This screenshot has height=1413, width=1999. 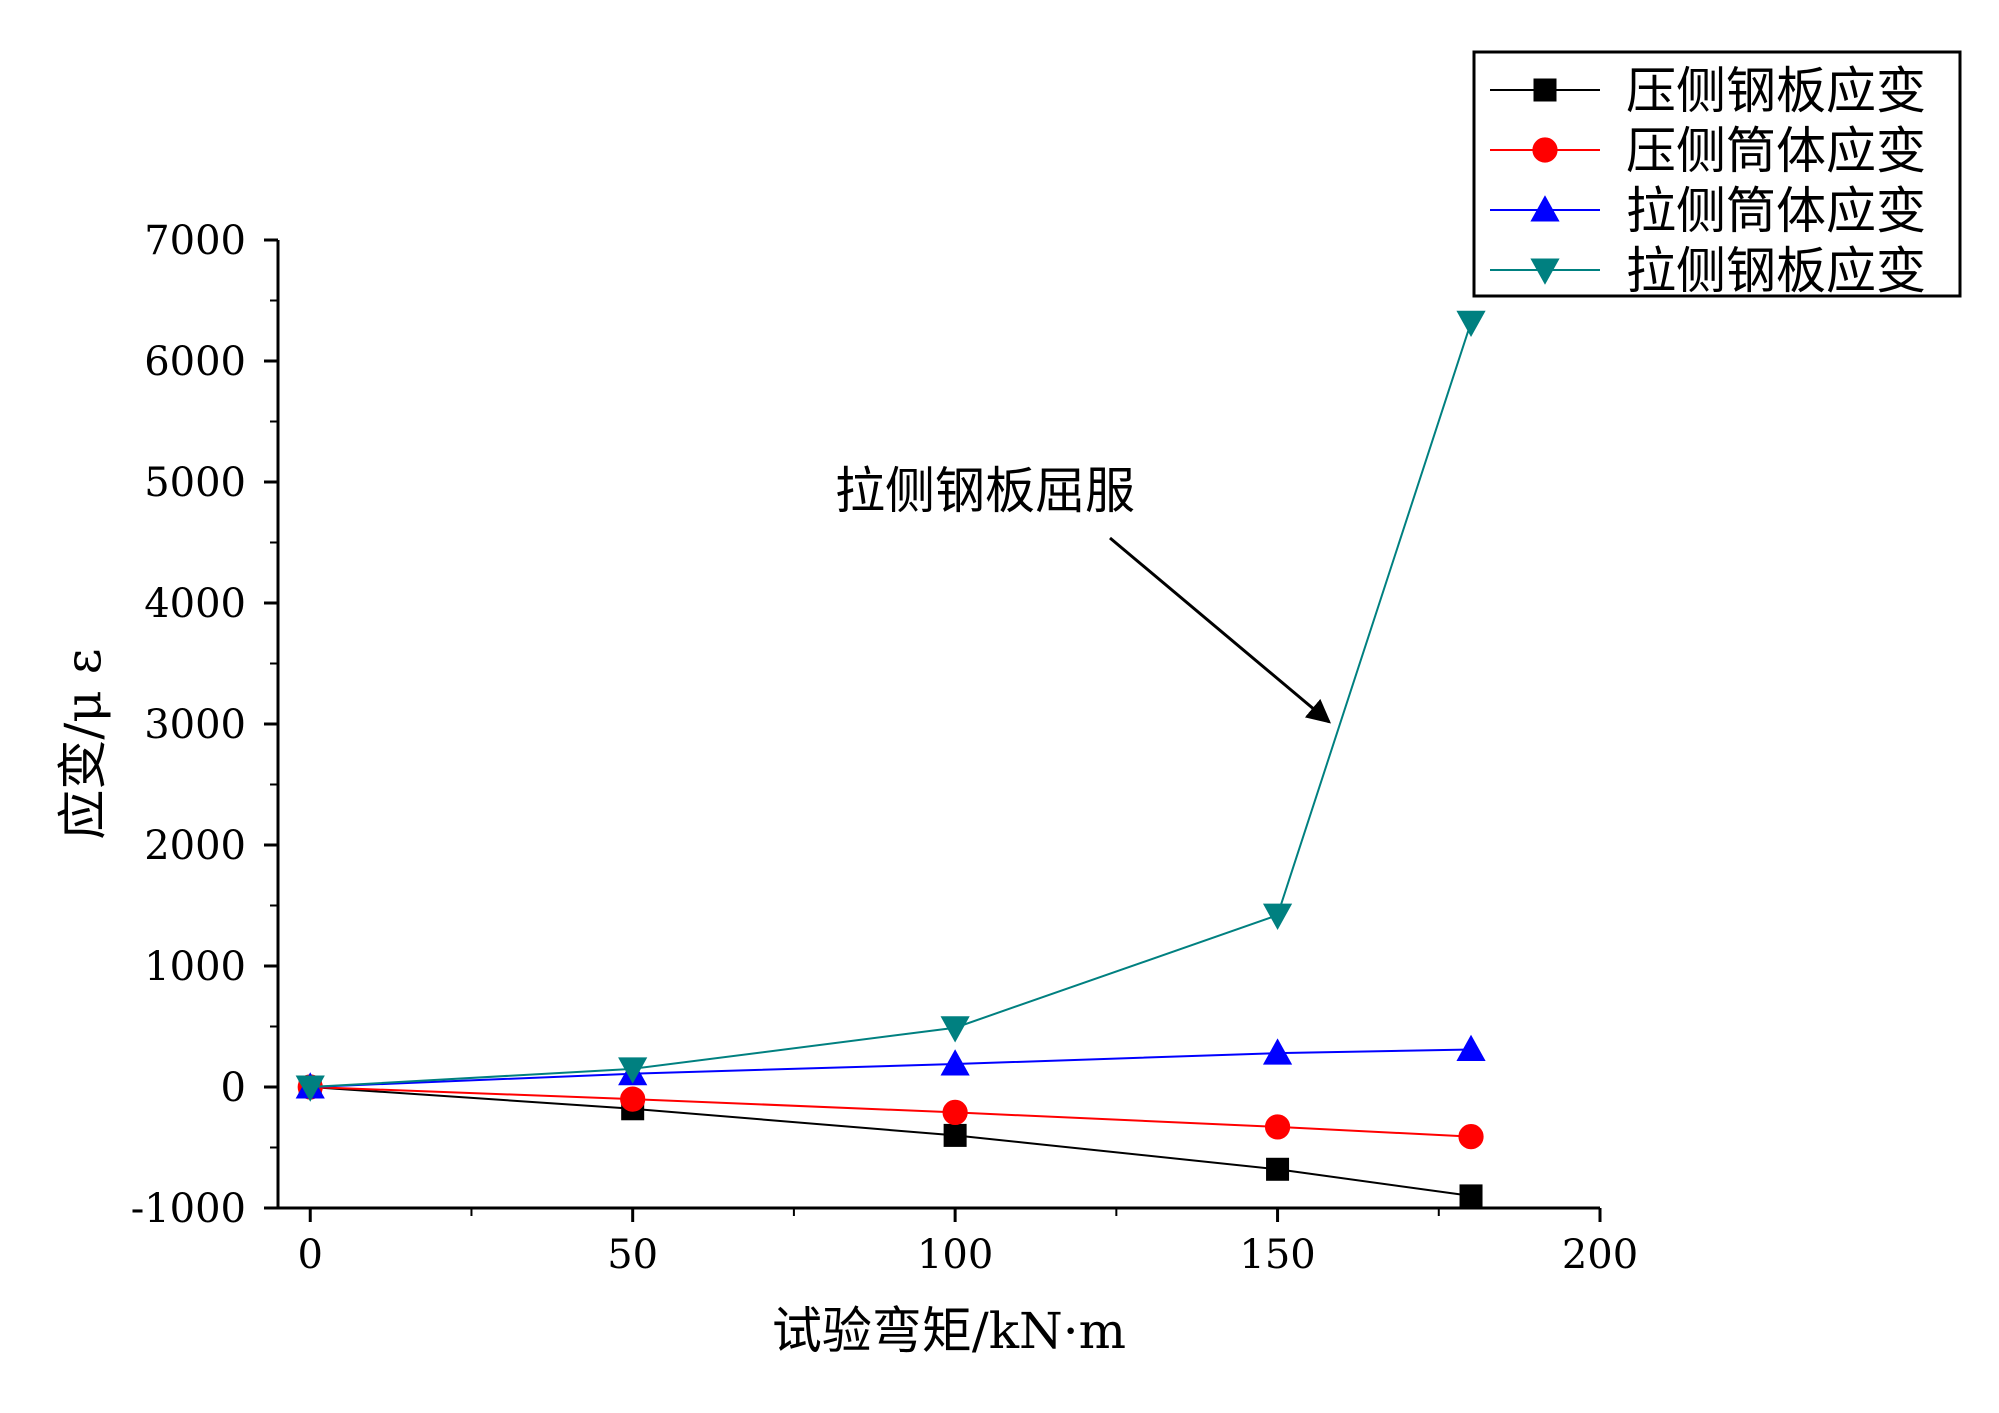 What do you see at coordinates (1776, 271) in the screenshot?
I see `legend-label: 拉侧钢板应变` at bounding box center [1776, 271].